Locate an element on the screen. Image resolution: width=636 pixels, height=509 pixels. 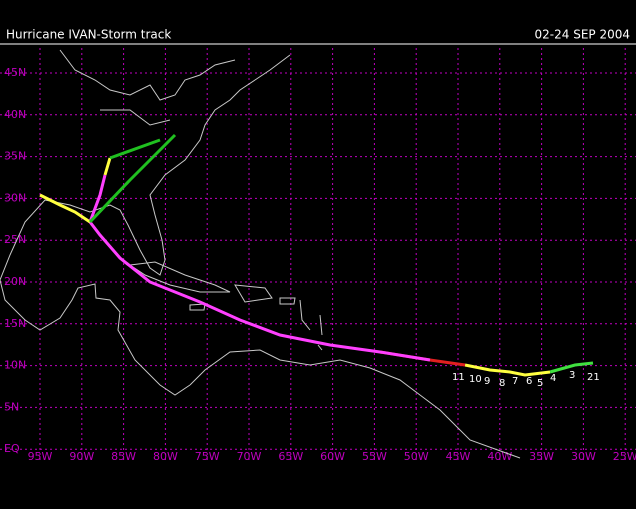
longitude-label: 30W is located at coordinates (583, 456).